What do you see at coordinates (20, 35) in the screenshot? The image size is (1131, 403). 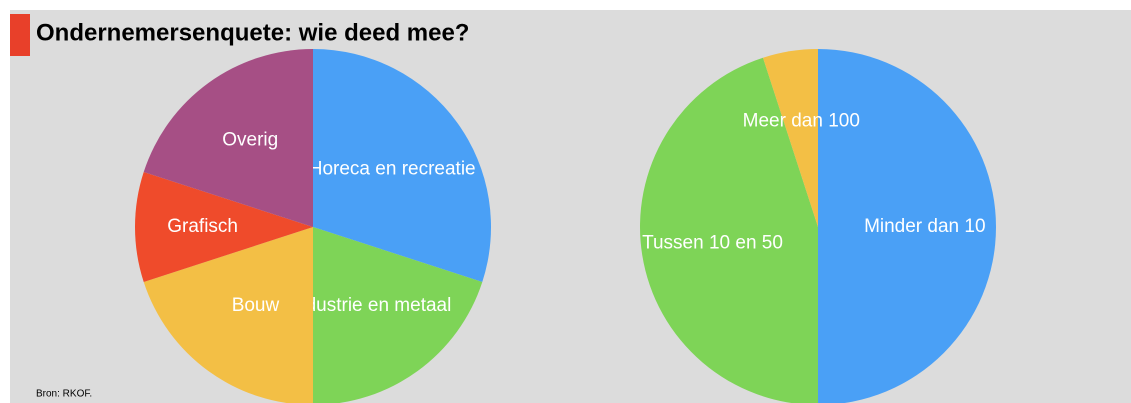 I see `title-accent` at bounding box center [20, 35].